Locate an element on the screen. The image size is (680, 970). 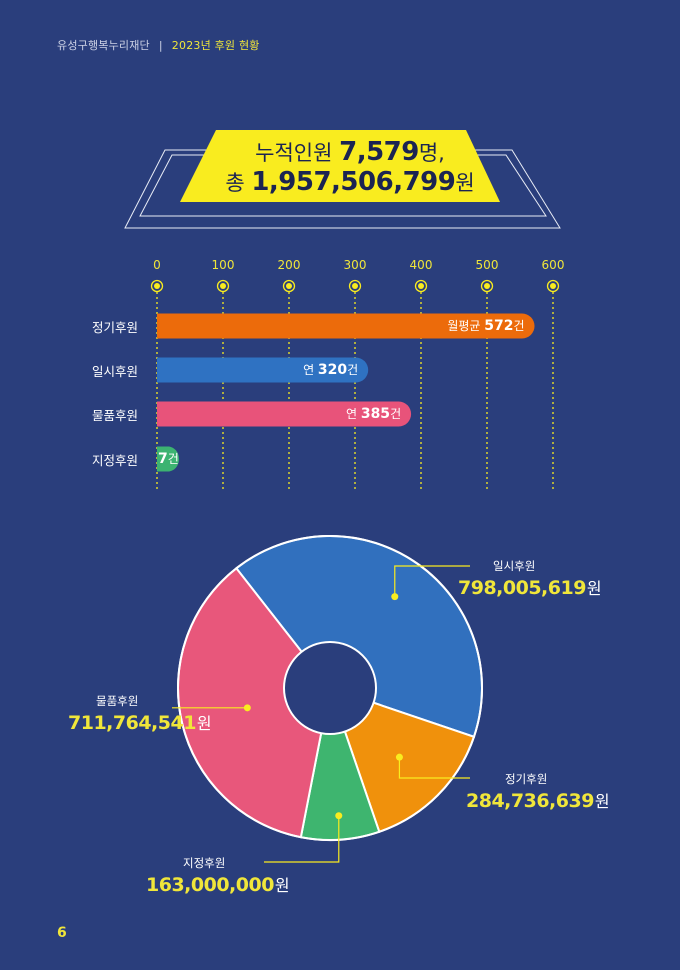
slice-label: 일시후원 is located at coordinates (514, 566).